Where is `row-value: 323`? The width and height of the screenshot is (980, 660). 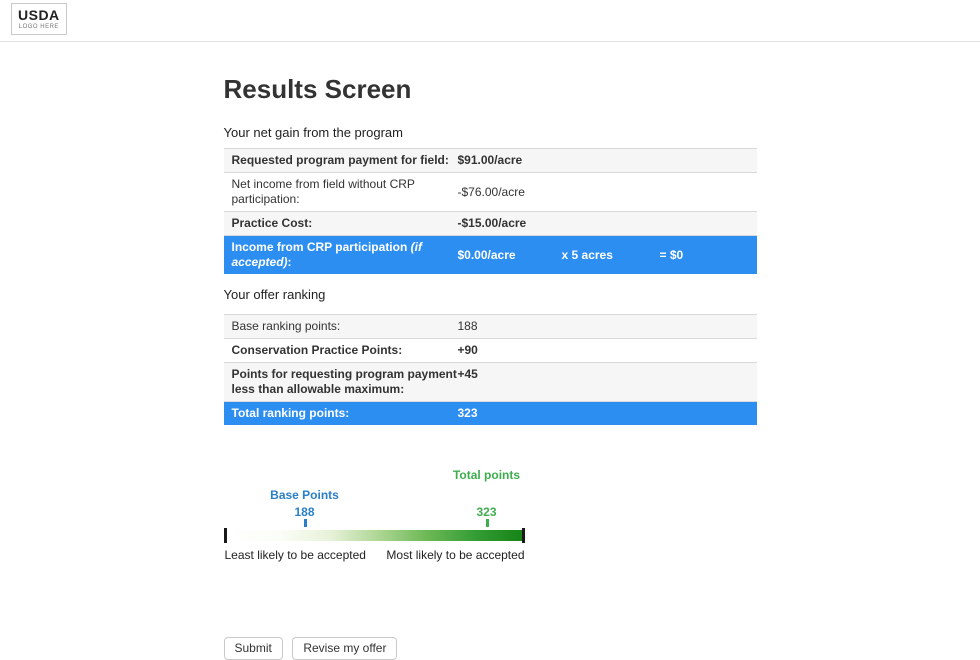 row-value: 323 is located at coordinates (467, 413).